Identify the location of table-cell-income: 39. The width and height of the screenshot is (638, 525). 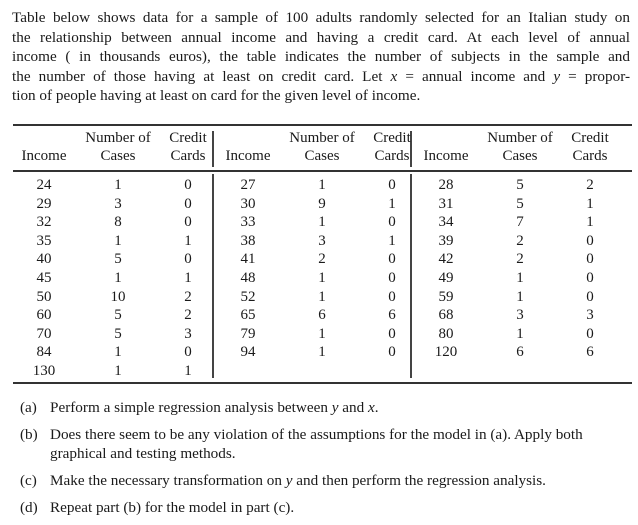
(446, 240).